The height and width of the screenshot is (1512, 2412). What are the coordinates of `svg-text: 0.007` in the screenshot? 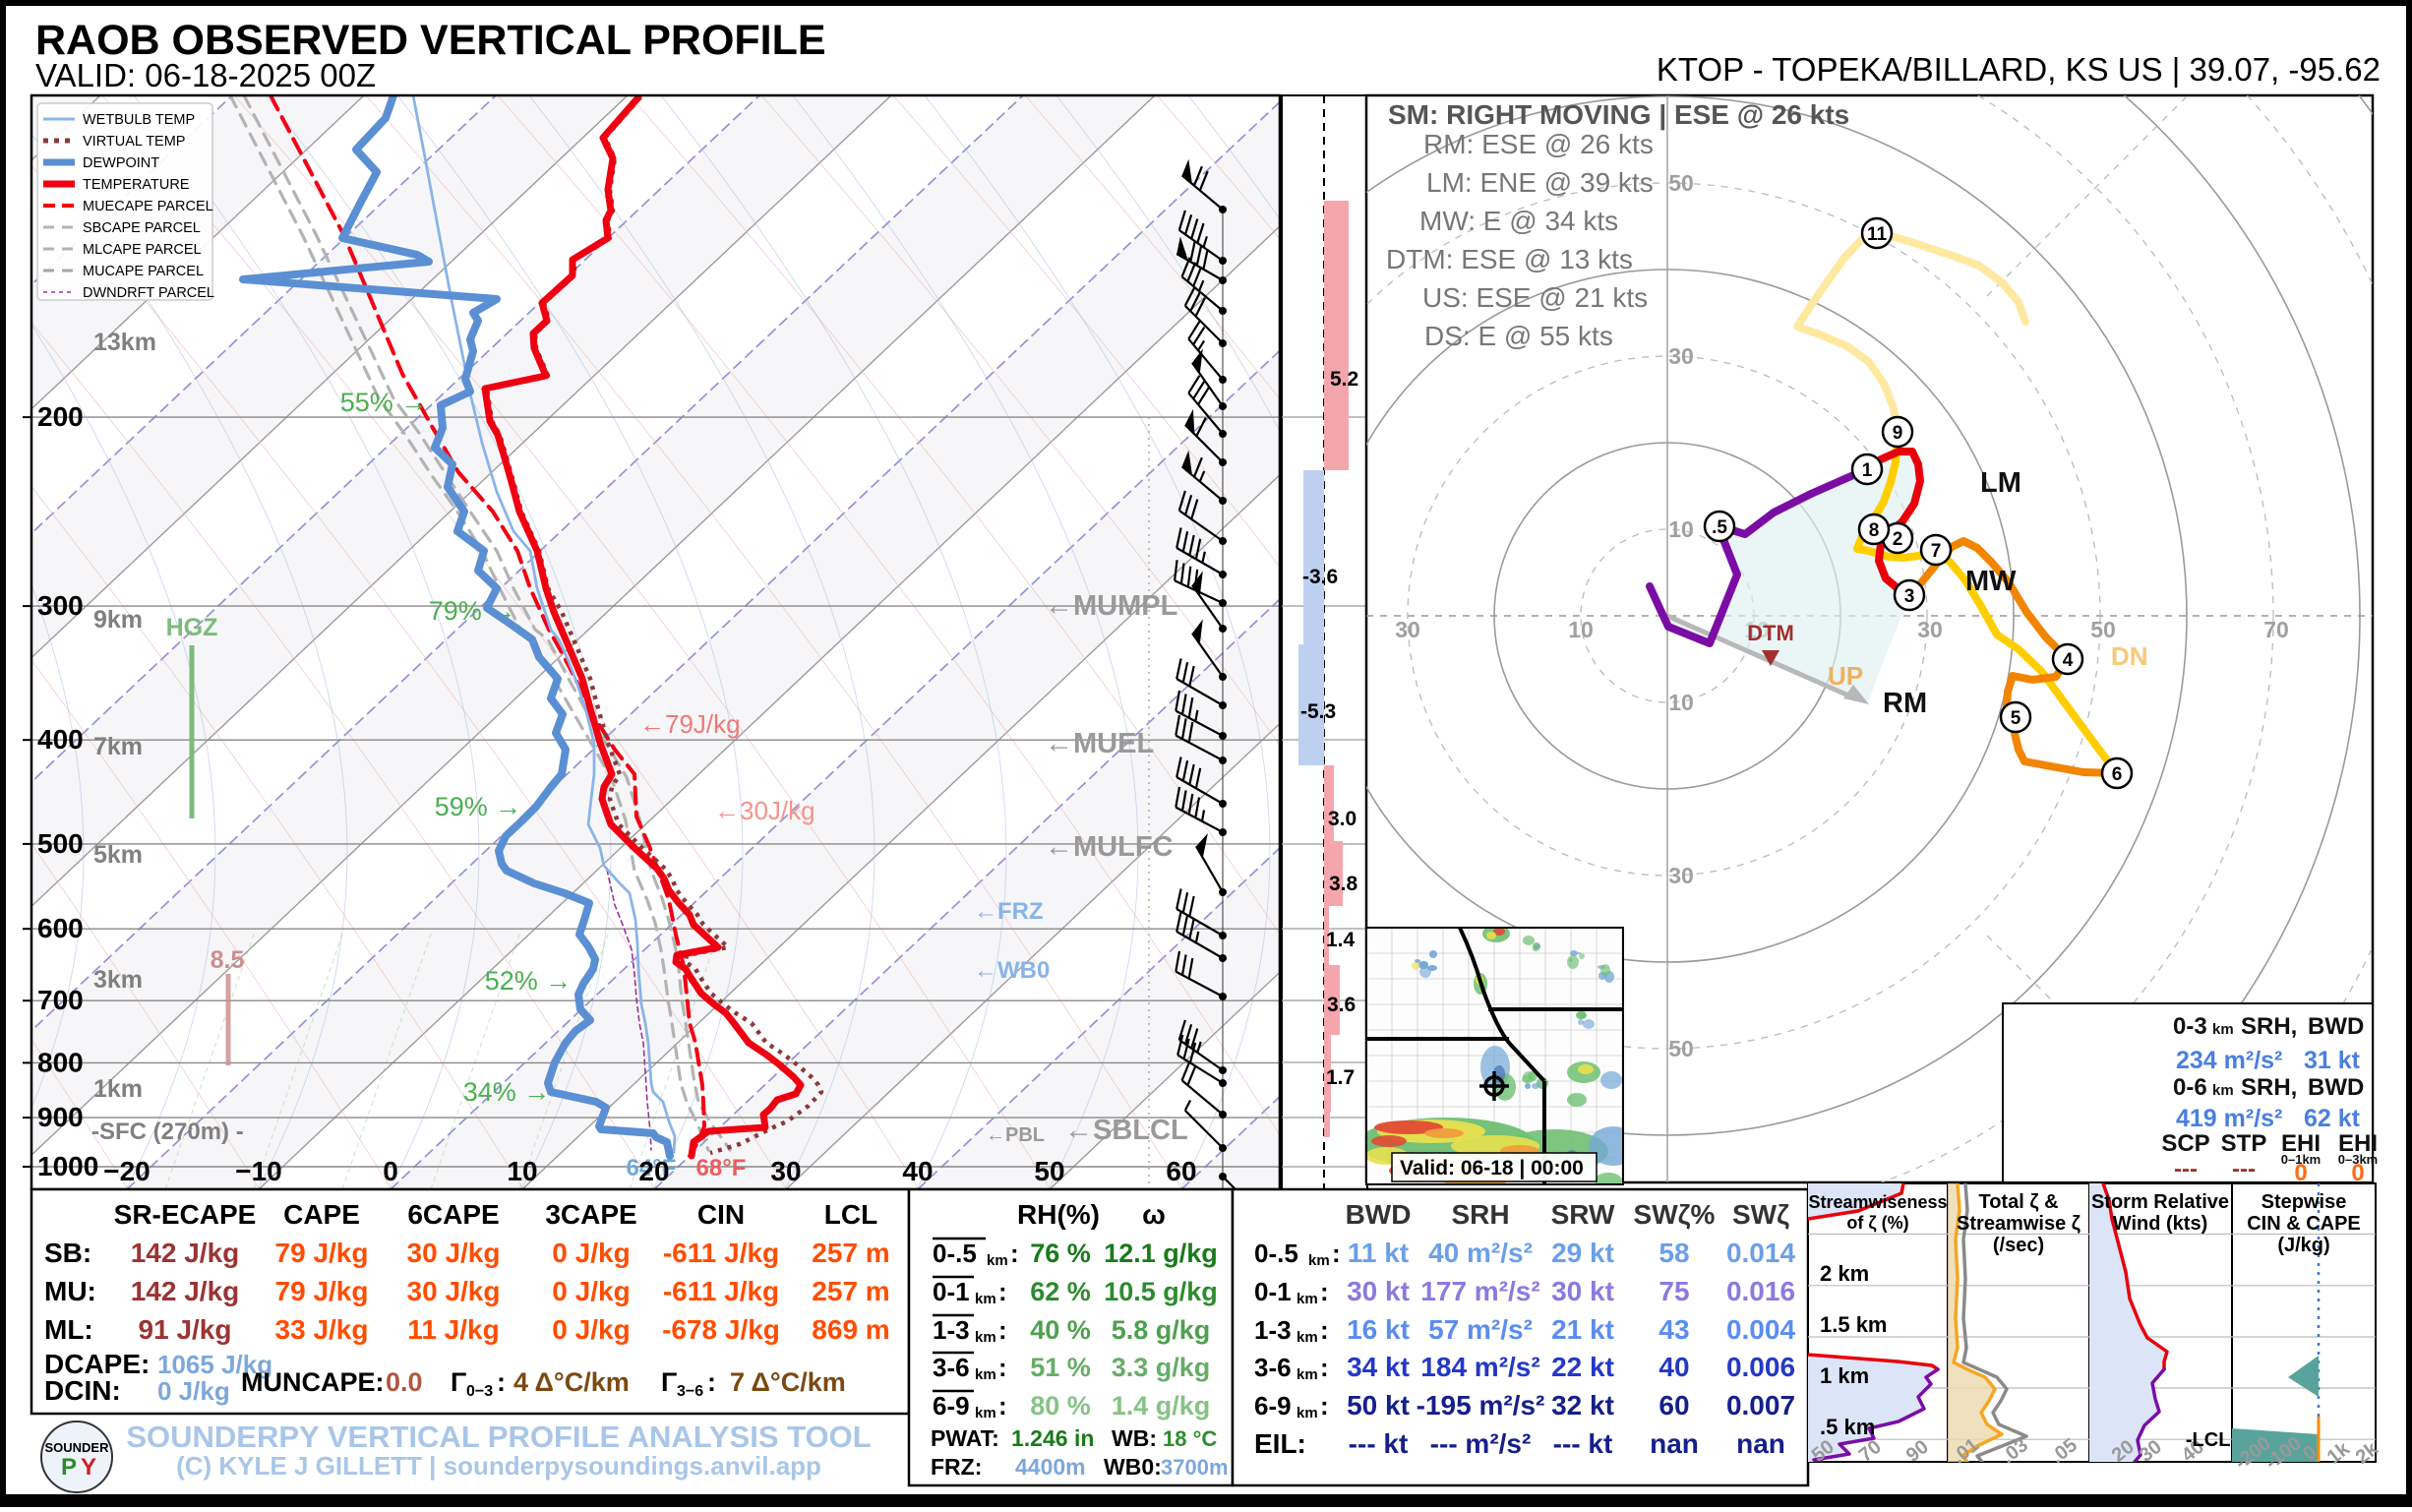 It's located at (1760, 1406).